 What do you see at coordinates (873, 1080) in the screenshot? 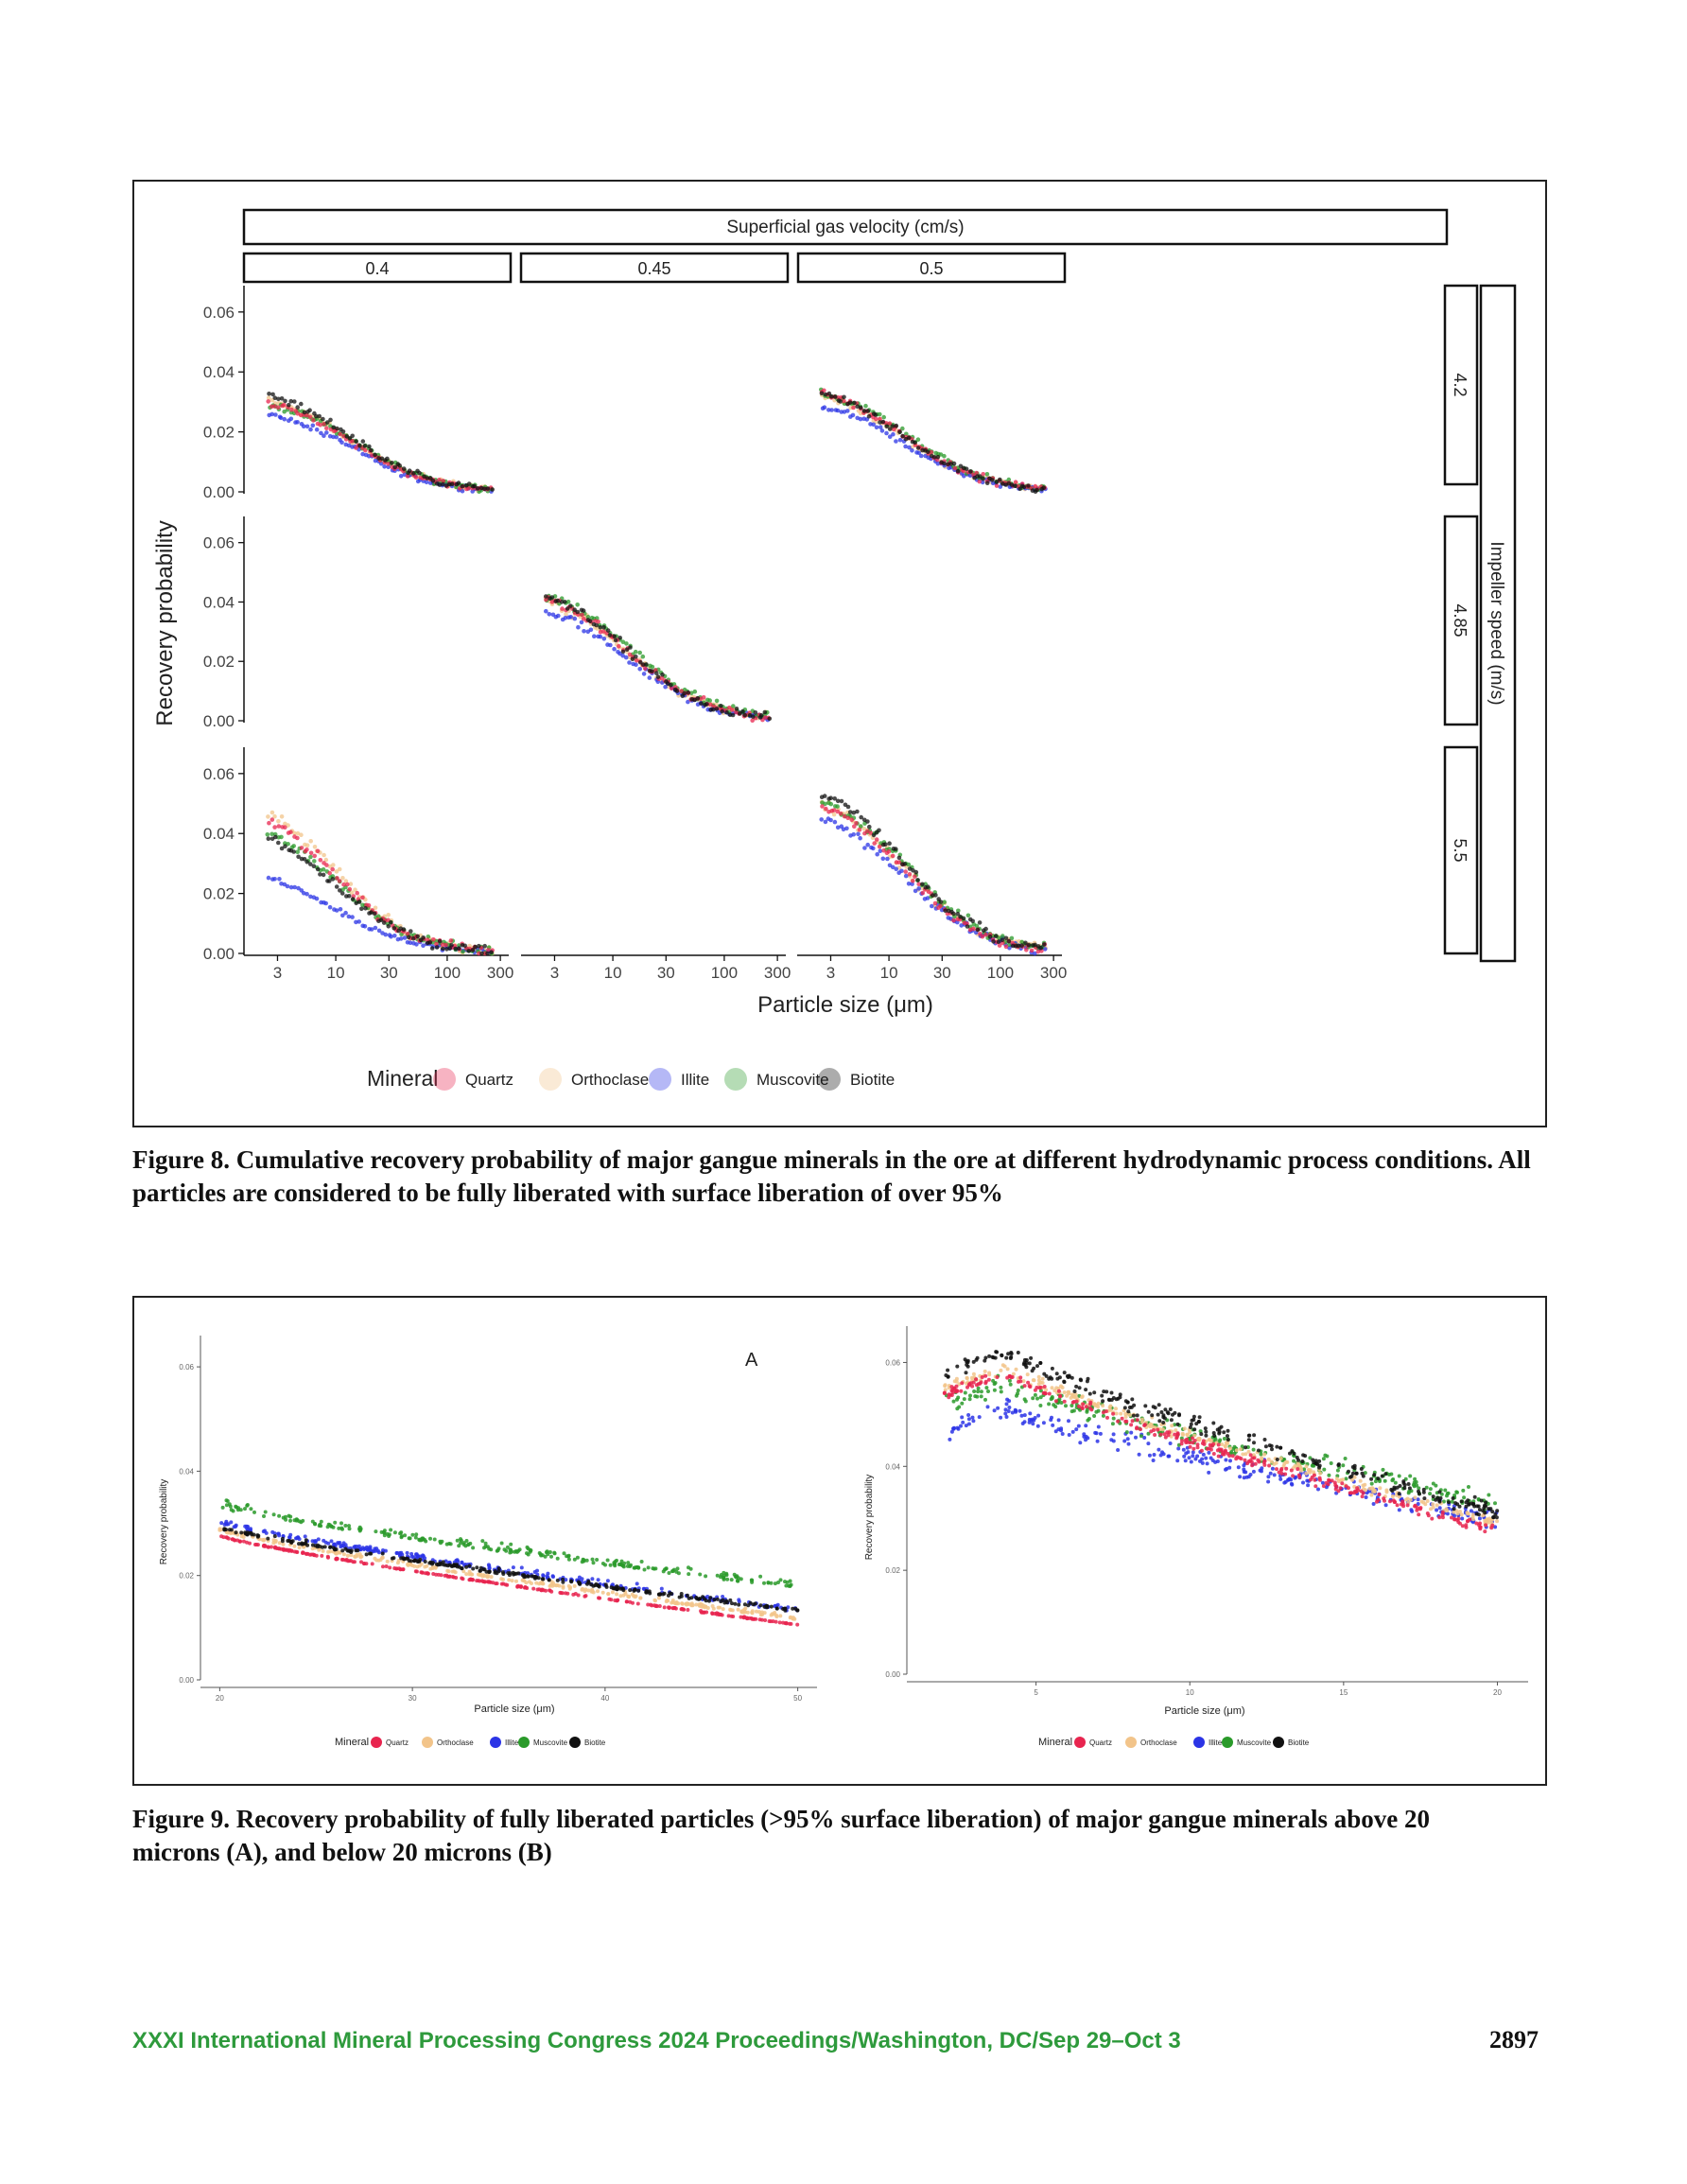
I see `legend-label-biotite: Biotite` at bounding box center [873, 1080].